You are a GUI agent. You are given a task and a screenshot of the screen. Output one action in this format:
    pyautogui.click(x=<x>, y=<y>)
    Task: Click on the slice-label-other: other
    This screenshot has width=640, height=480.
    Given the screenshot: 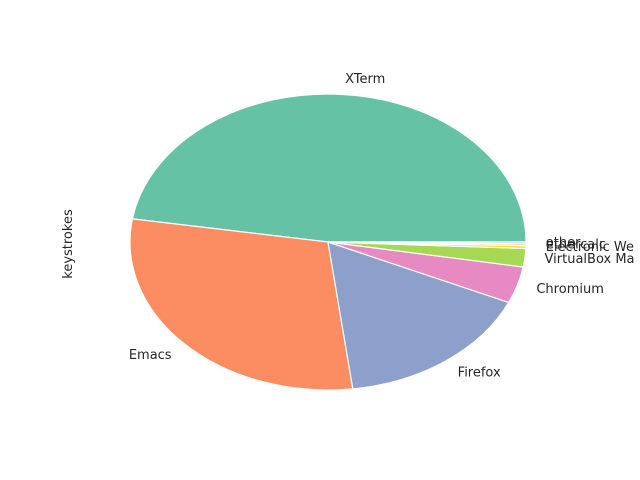 What is the action you would take?
    pyautogui.click(x=563, y=243)
    